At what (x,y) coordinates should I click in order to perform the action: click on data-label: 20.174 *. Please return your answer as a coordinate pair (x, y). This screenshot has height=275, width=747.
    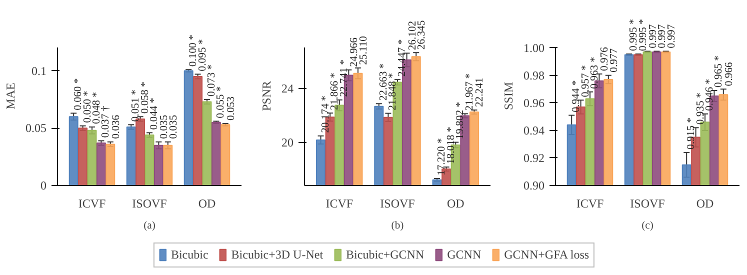
    Looking at the image, I should click on (326, 114).